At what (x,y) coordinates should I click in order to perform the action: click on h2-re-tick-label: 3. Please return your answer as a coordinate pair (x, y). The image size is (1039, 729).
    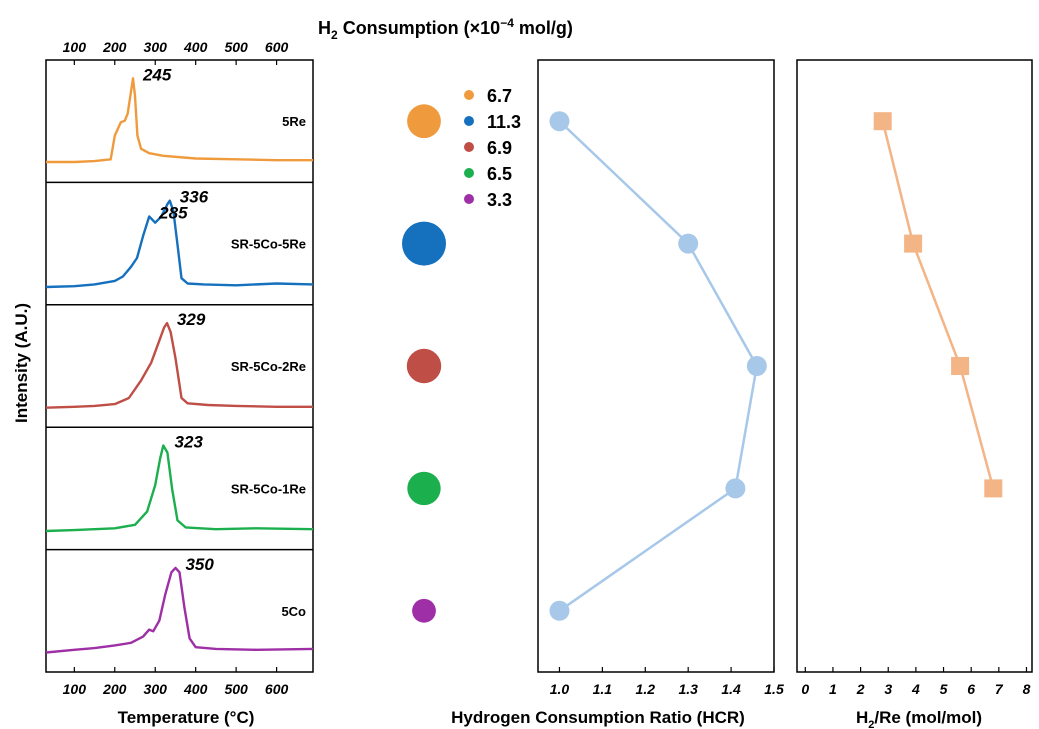
    Looking at the image, I should click on (888, 689).